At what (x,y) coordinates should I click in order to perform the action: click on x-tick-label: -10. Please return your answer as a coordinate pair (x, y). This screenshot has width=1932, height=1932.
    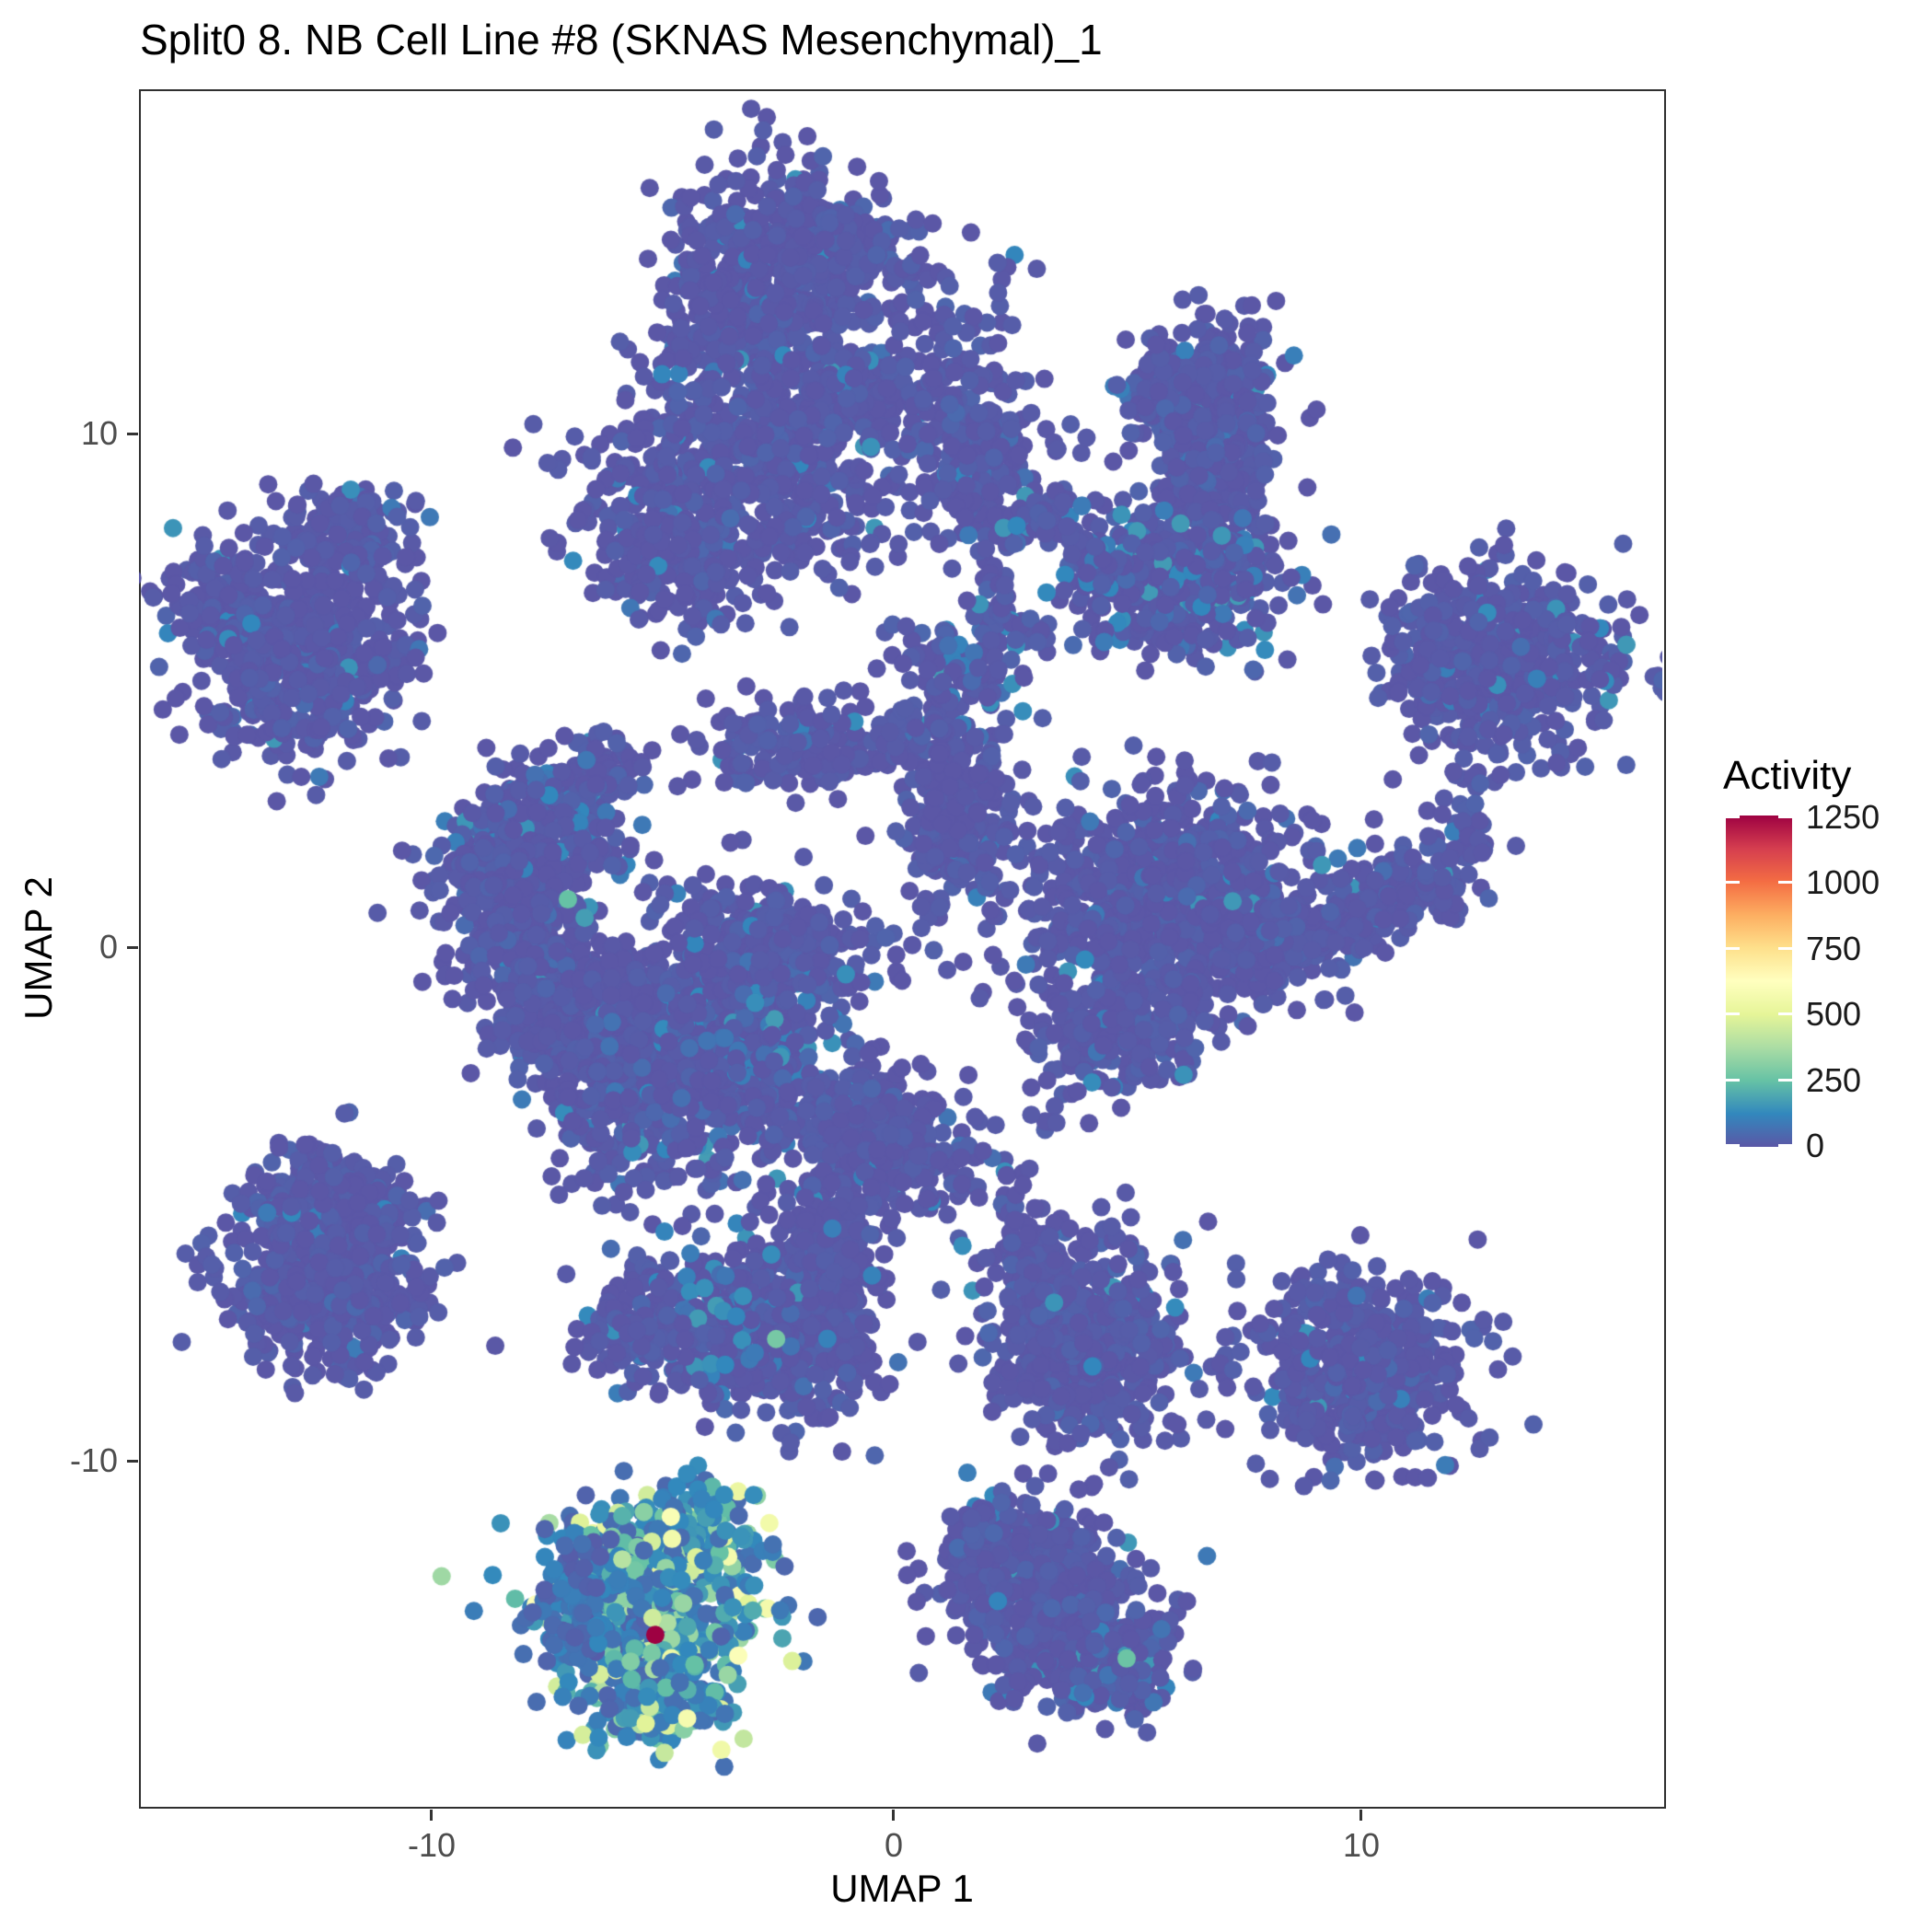
    Looking at the image, I should click on (432, 1845).